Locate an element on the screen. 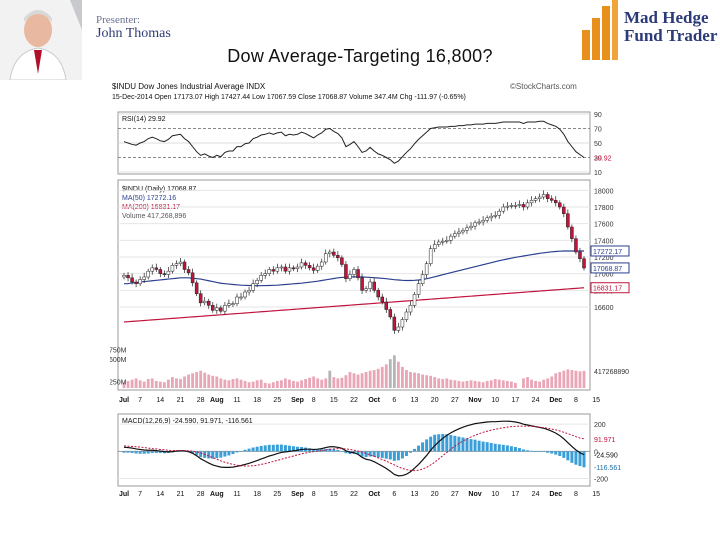 The image size is (720, 540). x-tick-label: 21 is located at coordinates (181, 494).